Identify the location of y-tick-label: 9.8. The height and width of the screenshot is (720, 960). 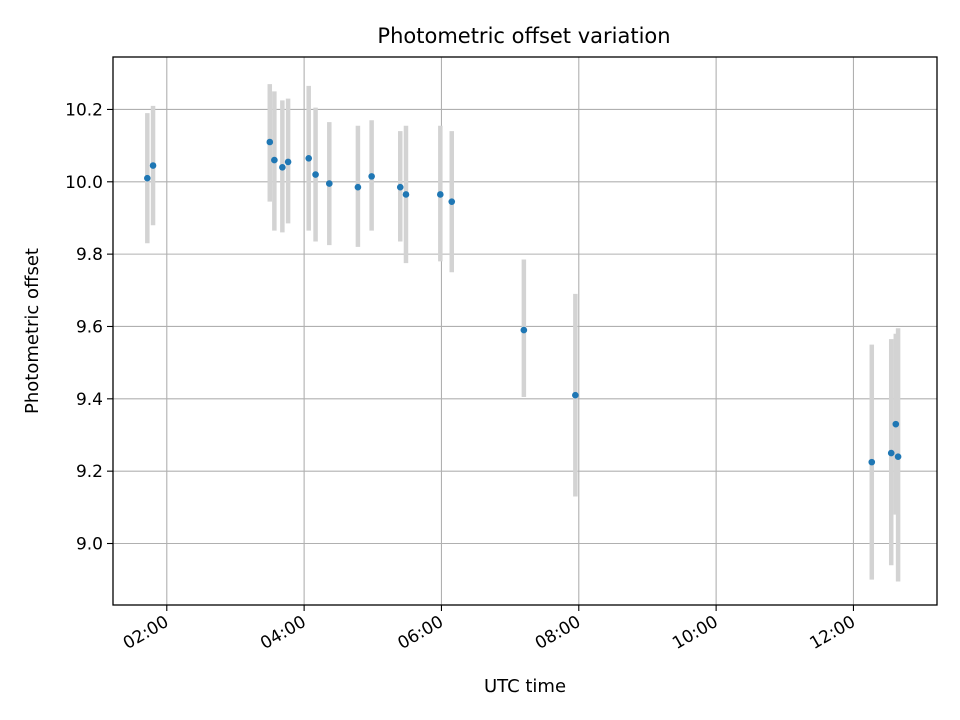
(89, 255).